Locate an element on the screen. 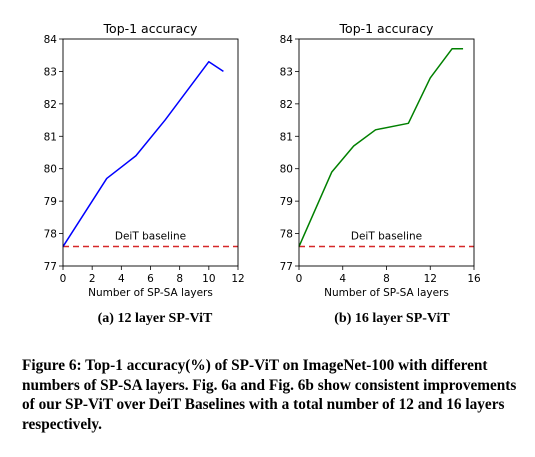  x-tick-label: 10 is located at coordinates (208, 279).